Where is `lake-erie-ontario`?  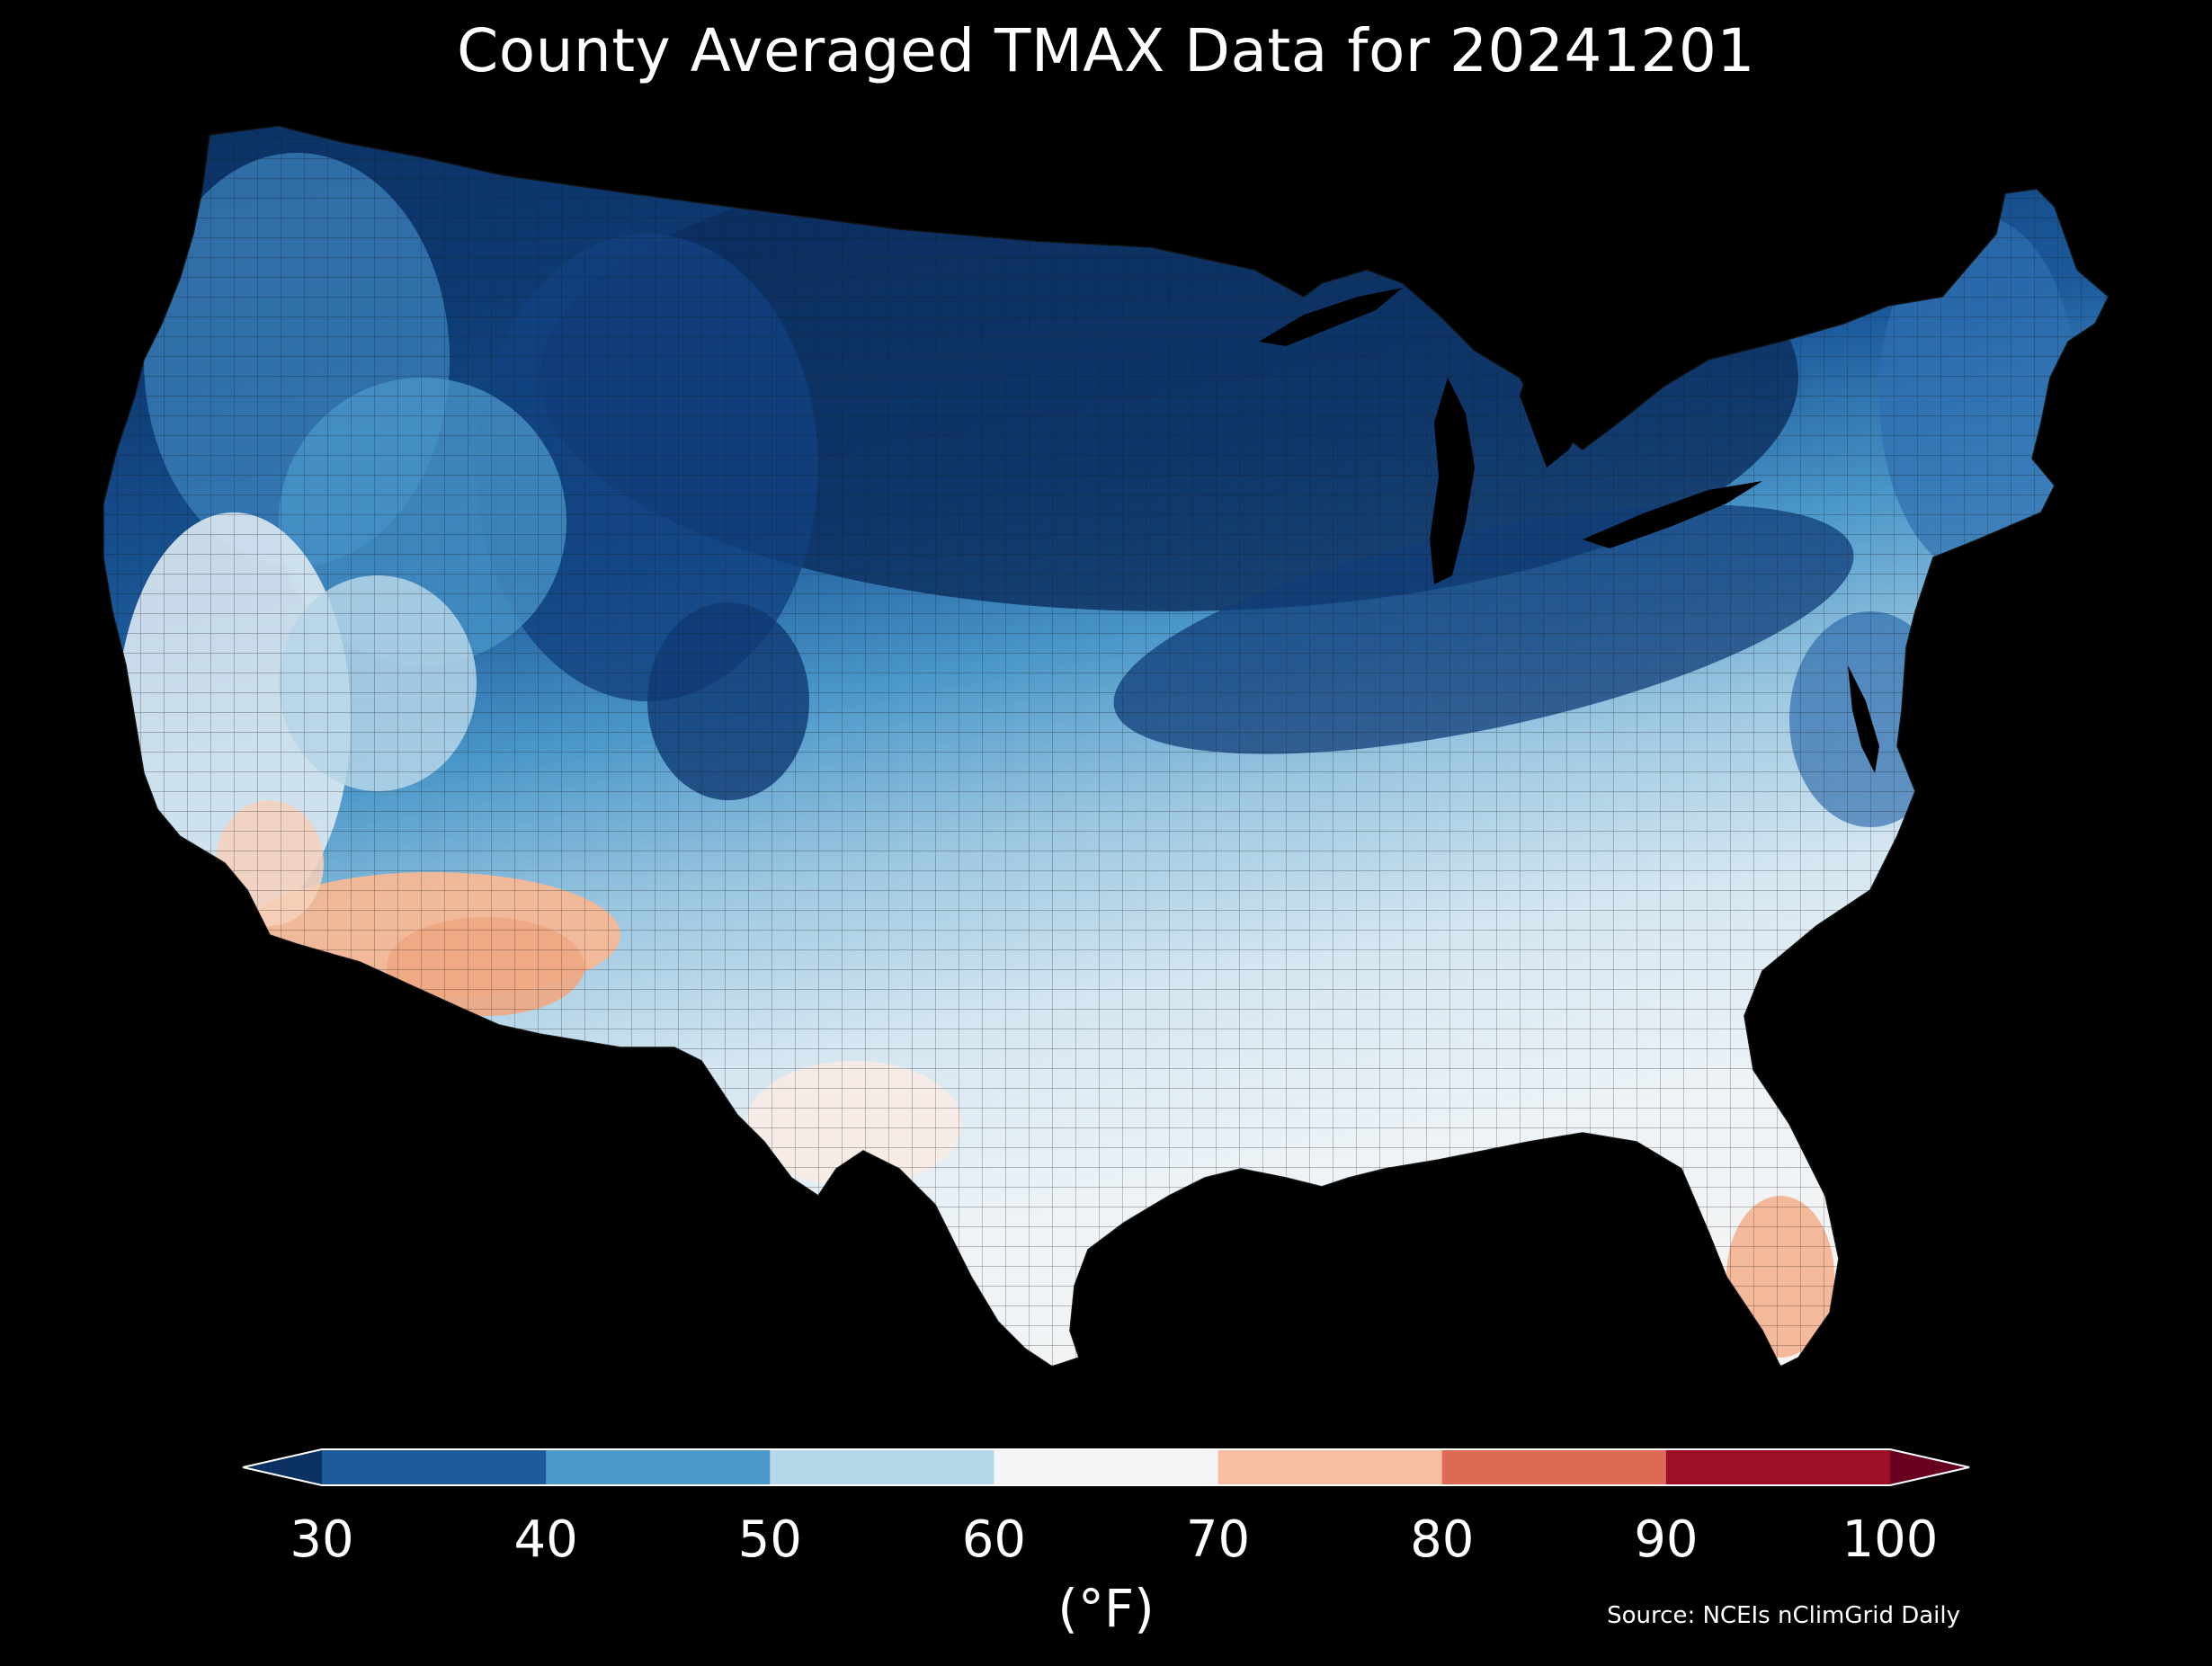 lake-erie-ontario is located at coordinates (1672, 514).